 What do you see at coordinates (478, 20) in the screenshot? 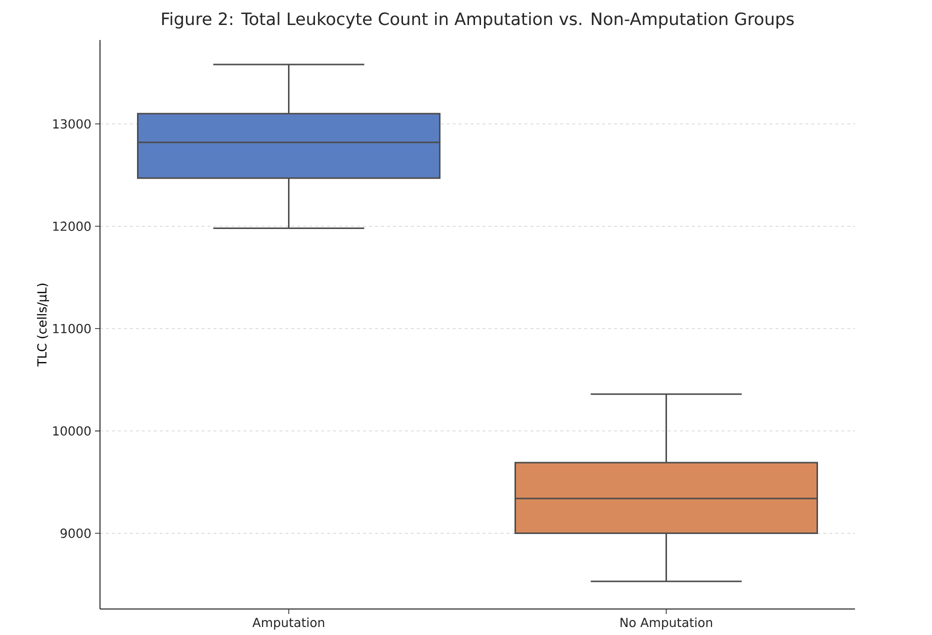
I see `chart-title: Figure 2: Total Leukocyte Count in Amputation vs. Non-Amputation Groups` at bounding box center [478, 20].